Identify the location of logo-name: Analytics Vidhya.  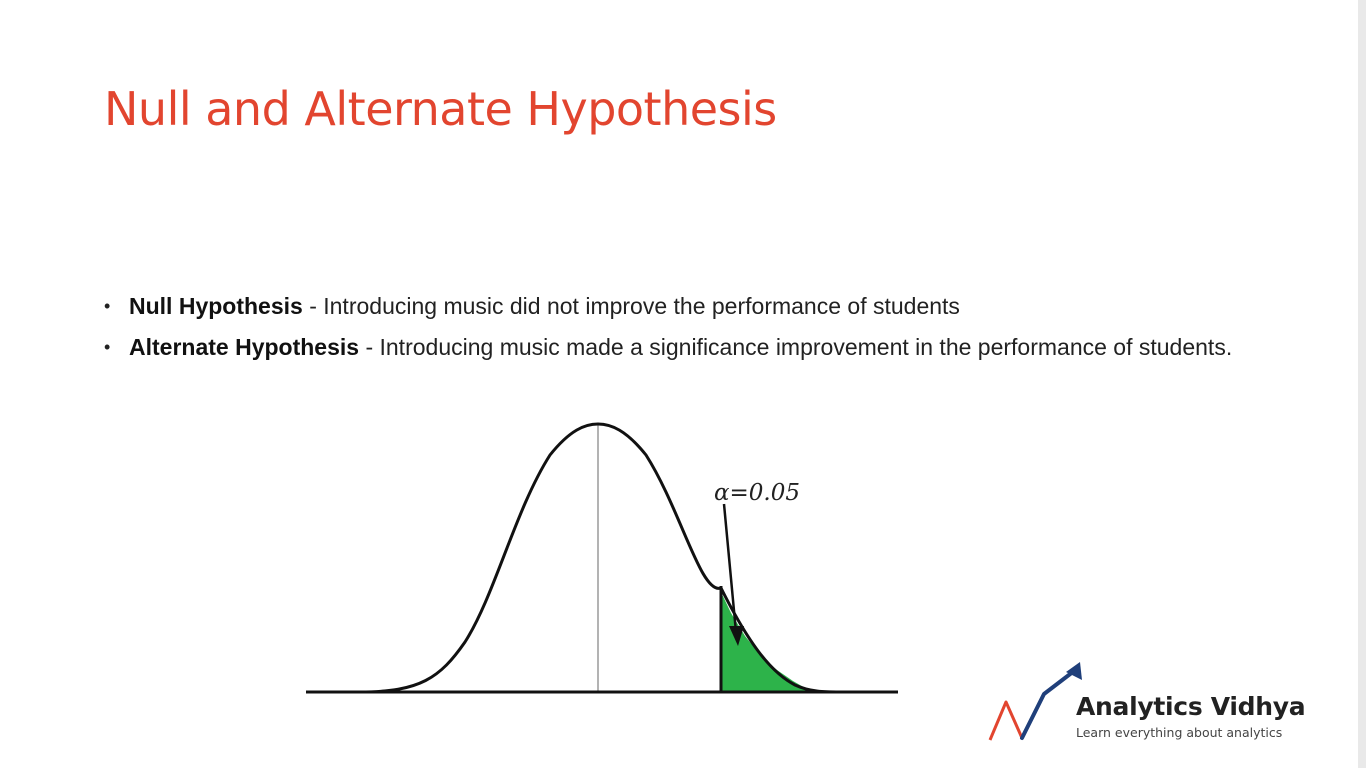
(1191, 706).